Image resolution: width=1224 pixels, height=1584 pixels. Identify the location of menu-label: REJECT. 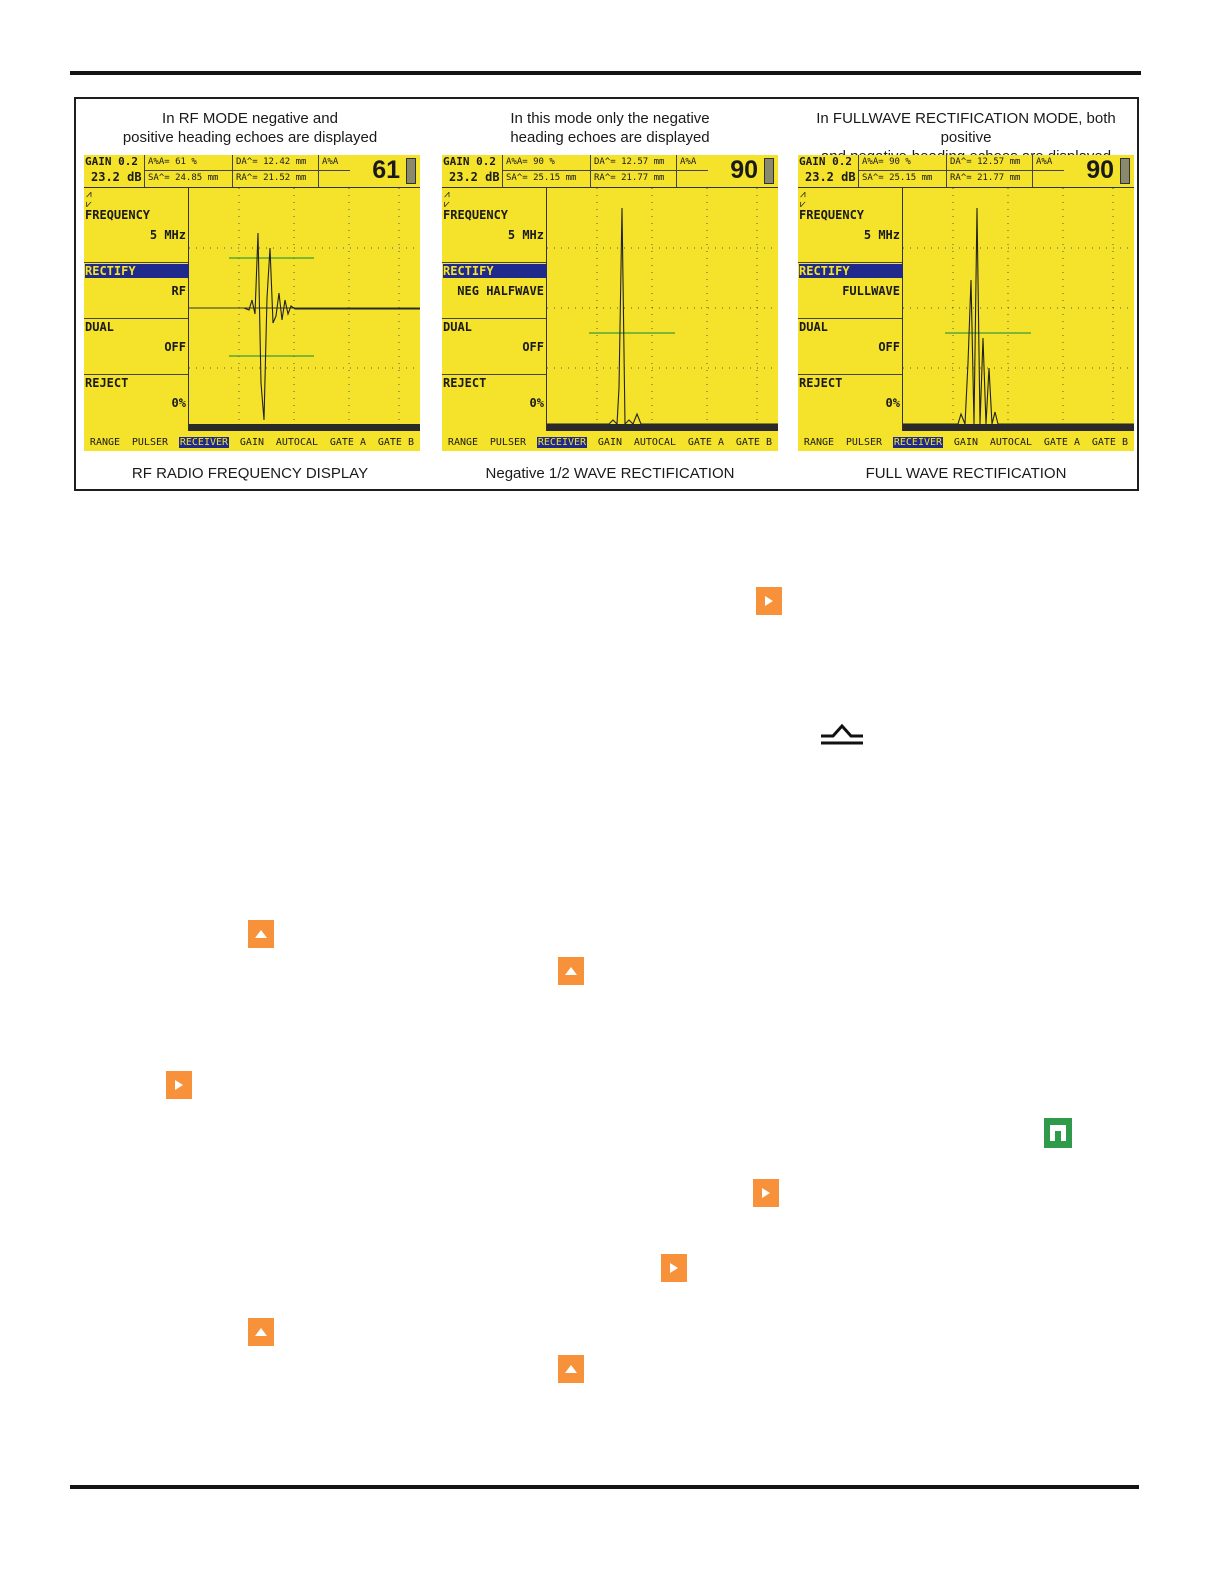
(821, 383).